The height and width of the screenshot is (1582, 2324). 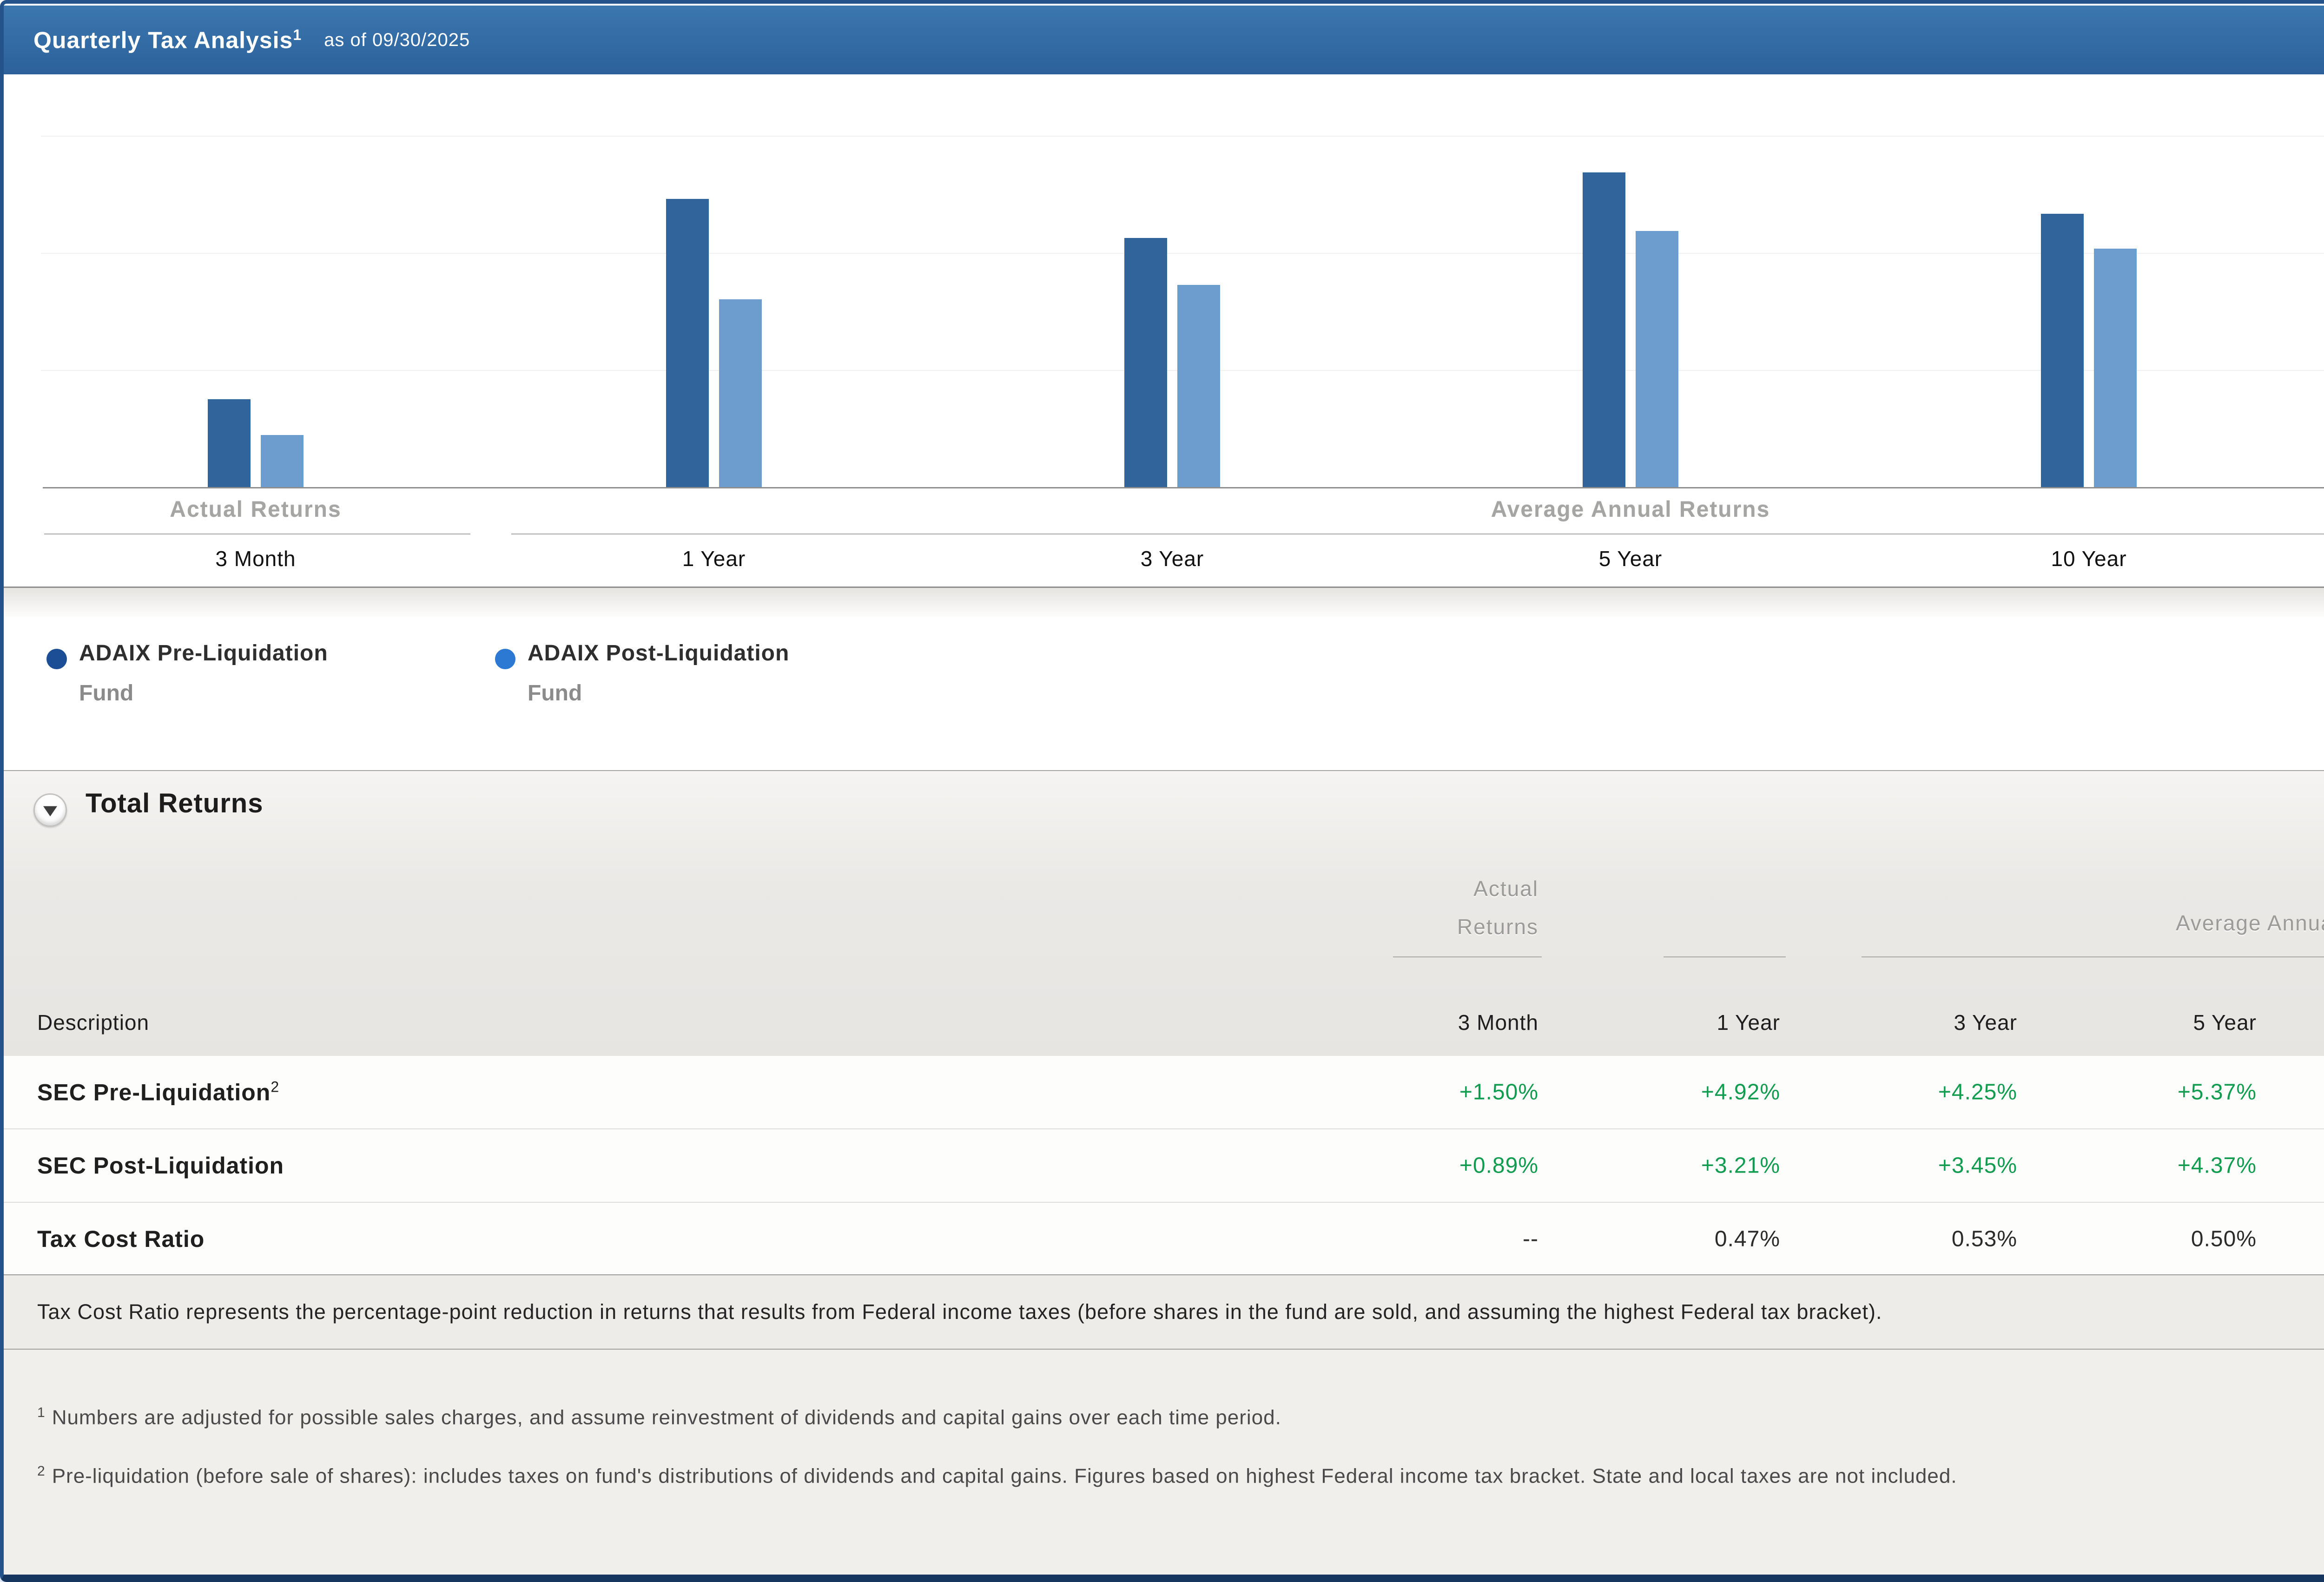 I want to click on bar-post-10-year, so click(x=2115, y=368).